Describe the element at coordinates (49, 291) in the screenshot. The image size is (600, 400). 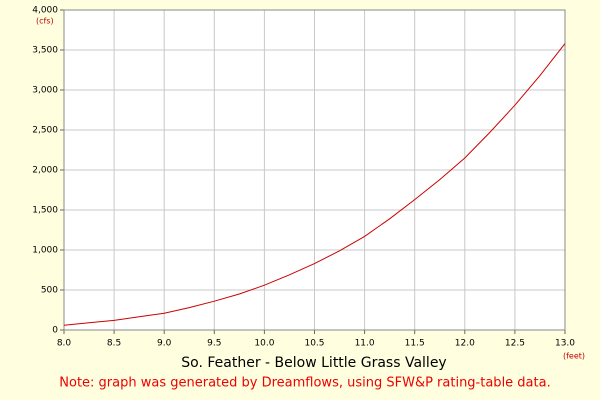
I see `y-tick-label: 500` at that location.